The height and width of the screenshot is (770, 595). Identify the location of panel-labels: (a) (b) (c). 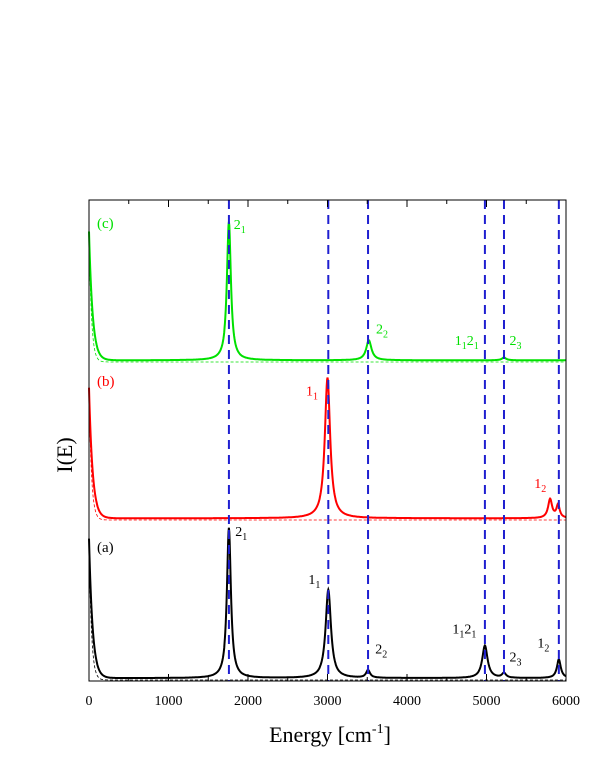
(106, 386).